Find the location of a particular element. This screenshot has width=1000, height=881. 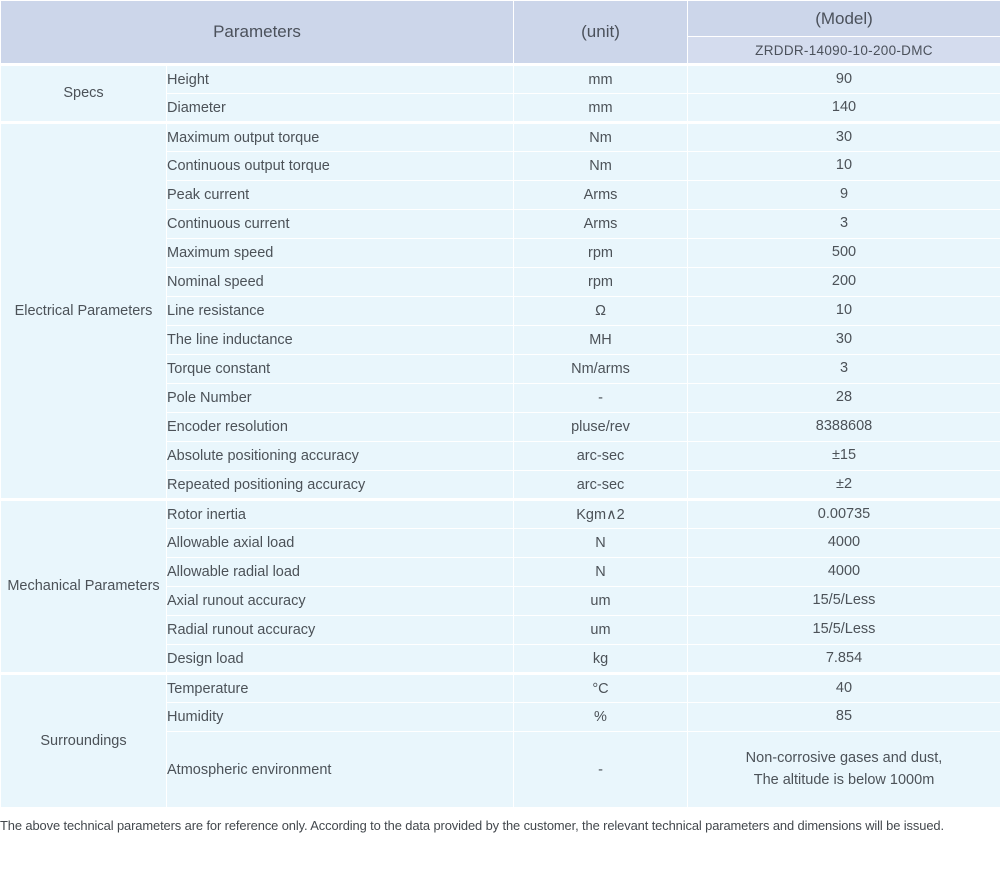

param-name-cell: Axial runout accuracy is located at coordinates (340, 601).